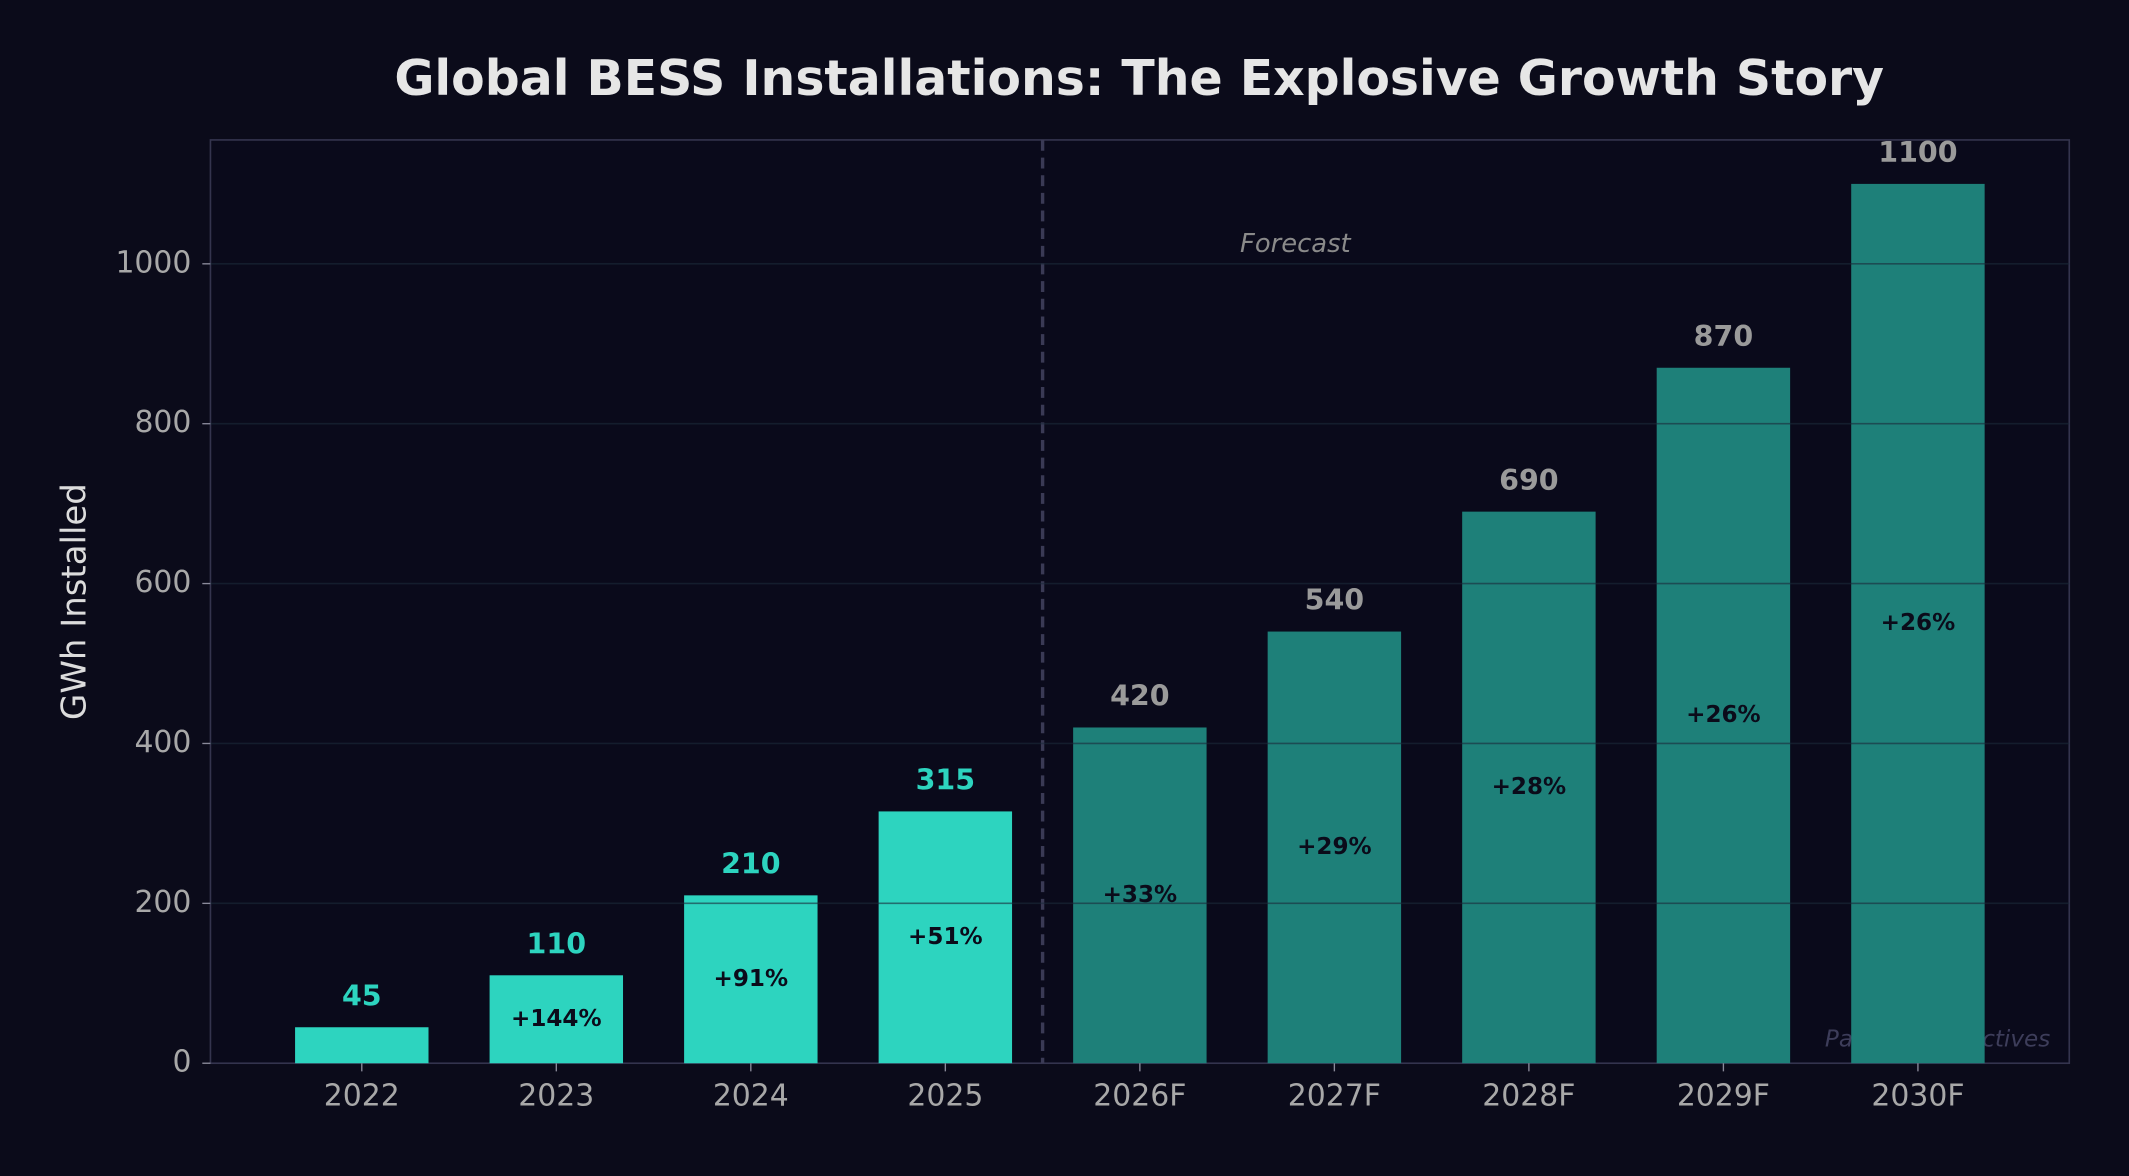 The height and width of the screenshot is (1176, 2129). I want to click on growth-label: +51%, so click(945, 937).